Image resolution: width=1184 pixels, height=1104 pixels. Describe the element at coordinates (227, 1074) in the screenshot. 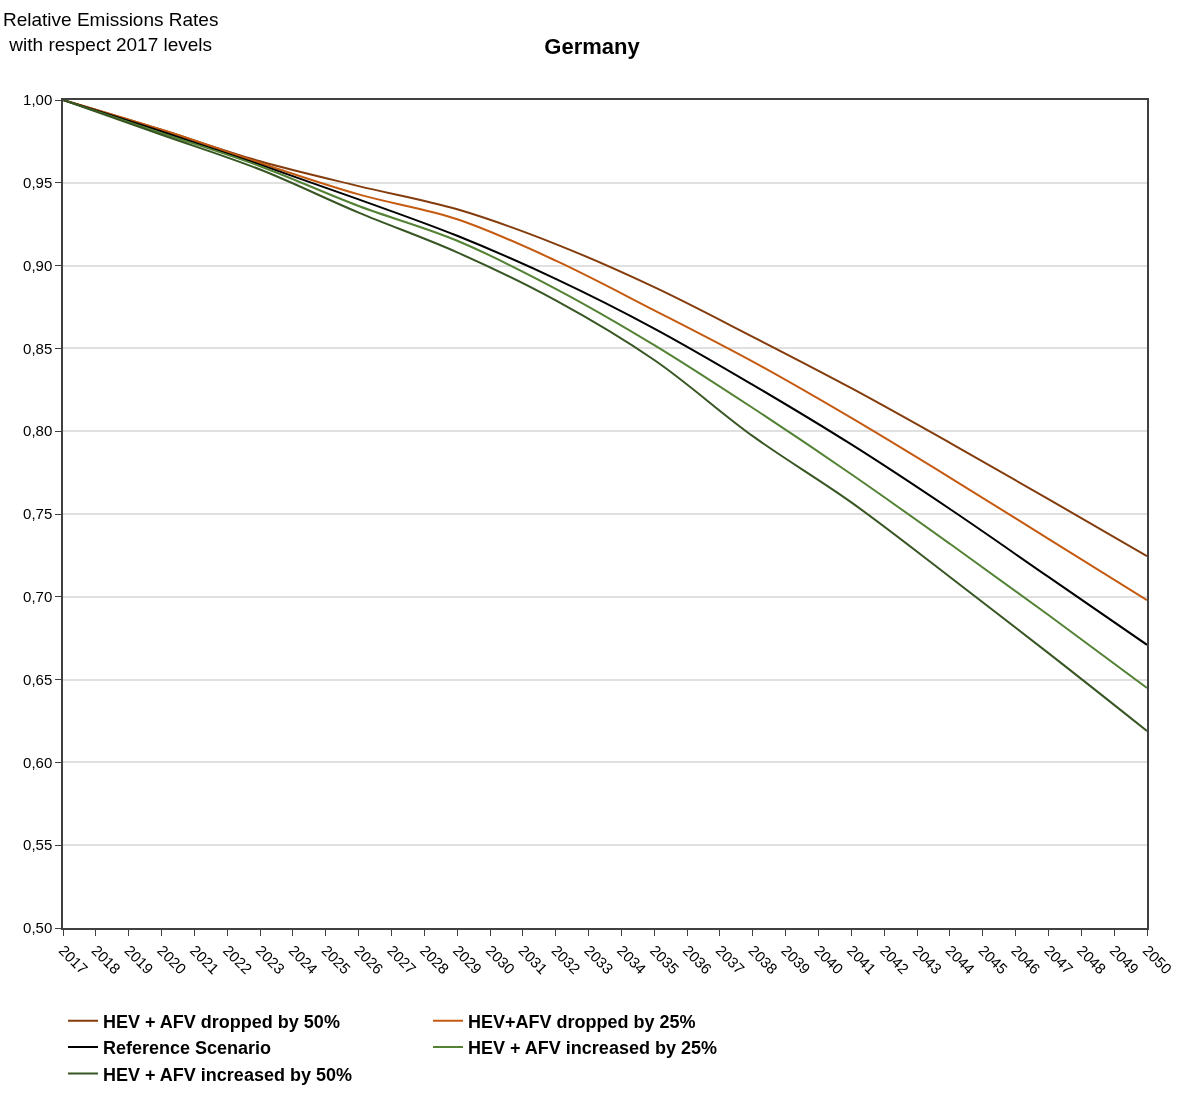

I see `legend-label: HEV + AFV increased by 50%` at that location.